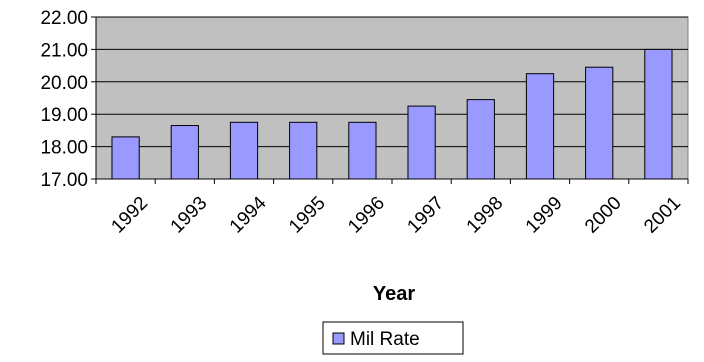 This screenshot has height=362, width=704. Describe the element at coordinates (425, 215) in the screenshot. I see `x-tick-label: 1997` at that location.